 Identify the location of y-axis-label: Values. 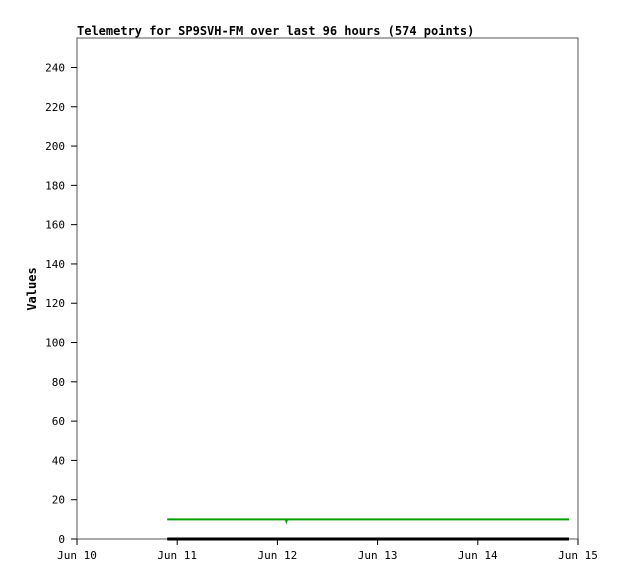
(32, 288).